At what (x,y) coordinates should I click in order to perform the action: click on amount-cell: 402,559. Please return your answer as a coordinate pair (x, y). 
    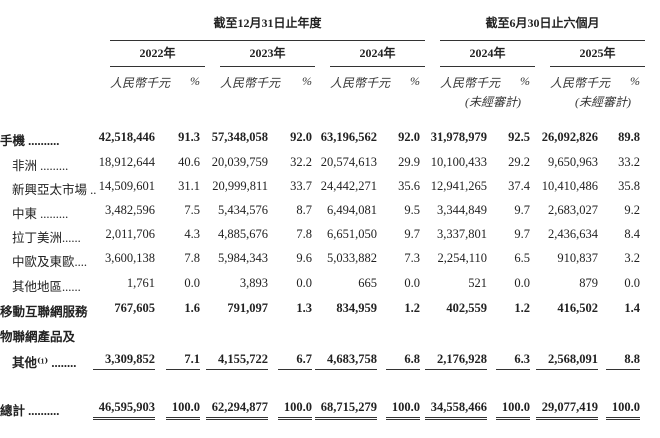
    Looking at the image, I should click on (466, 308).